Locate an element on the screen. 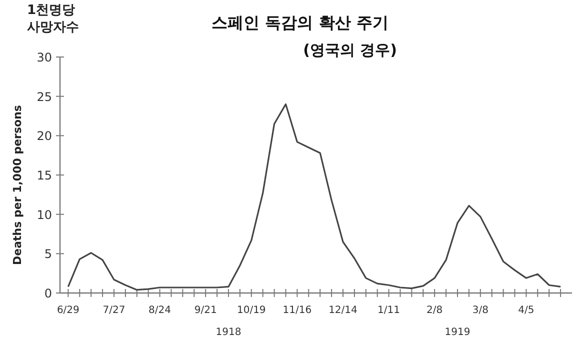  x-tick-label: 6/29 is located at coordinates (68, 310).